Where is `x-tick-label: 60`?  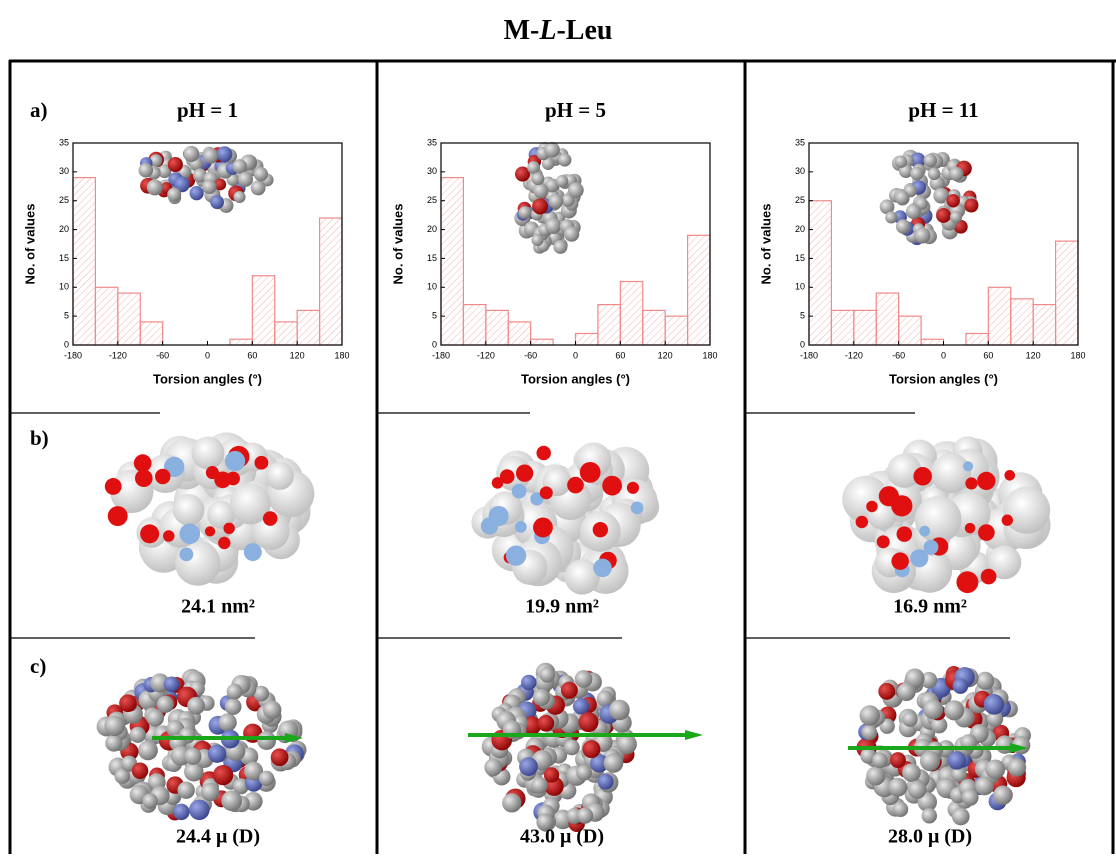
x-tick-label: 60 is located at coordinates (620, 355).